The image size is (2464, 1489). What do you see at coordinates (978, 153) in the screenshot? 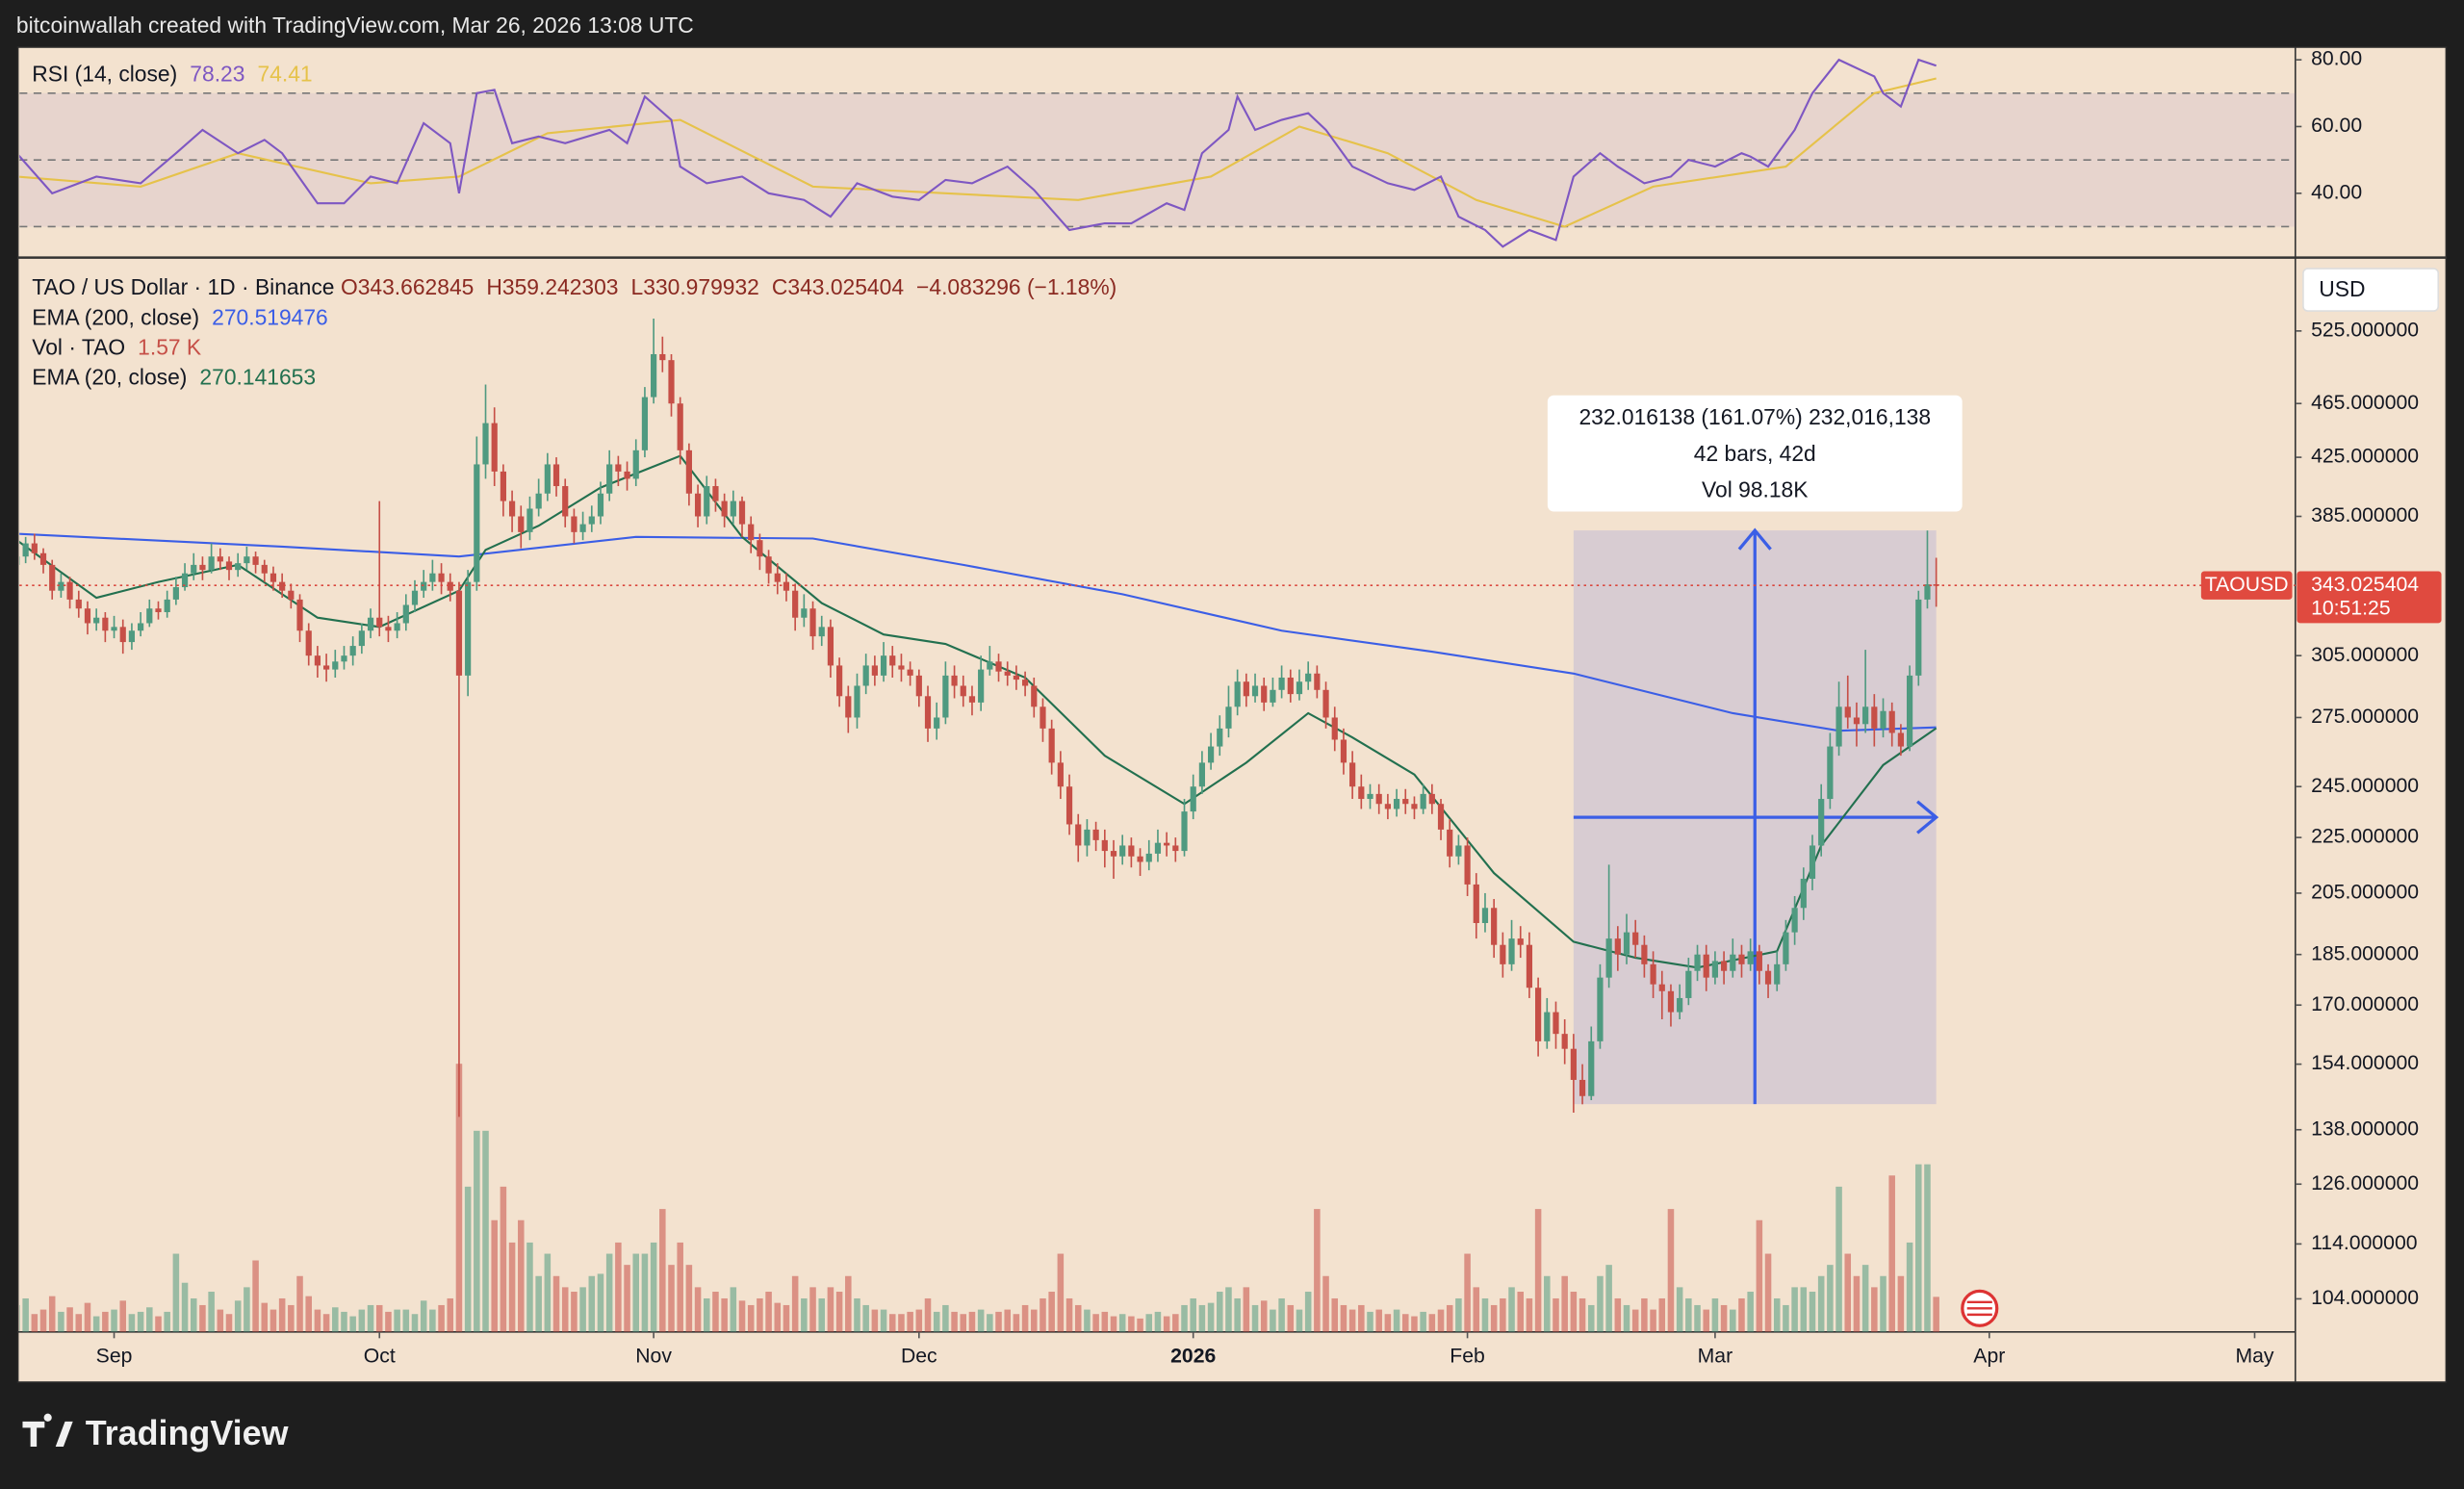
I see `rsi-line` at bounding box center [978, 153].